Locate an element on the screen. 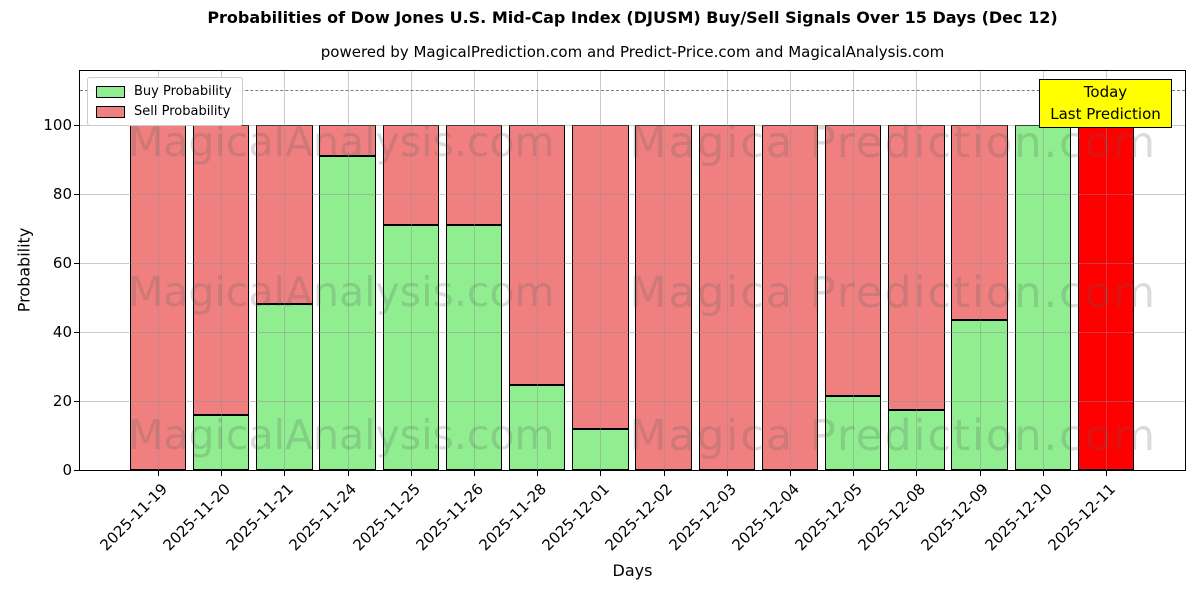 Image resolution: width=1200 pixels, height=600 pixels. legend: Buy Probability Sell Probability is located at coordinates (165, 101).